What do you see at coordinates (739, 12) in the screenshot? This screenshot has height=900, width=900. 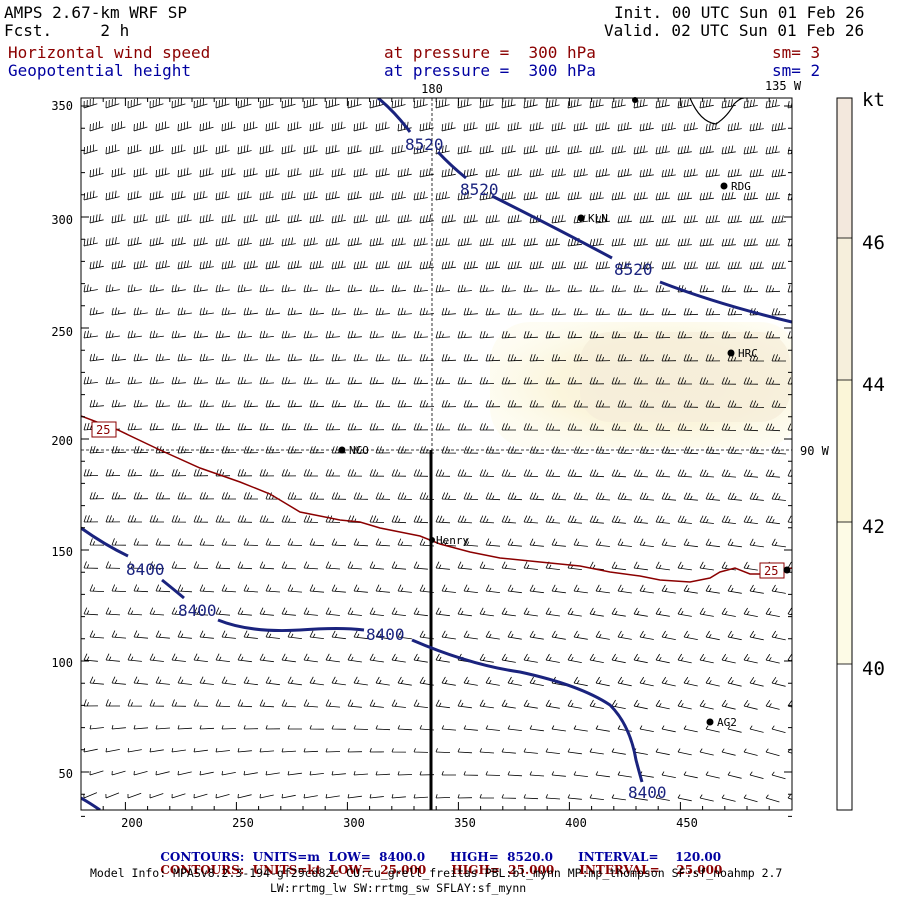 I see `init-time: Init. 00 UTC Sun 01 Feb 26` at bounding box center [739, 12].